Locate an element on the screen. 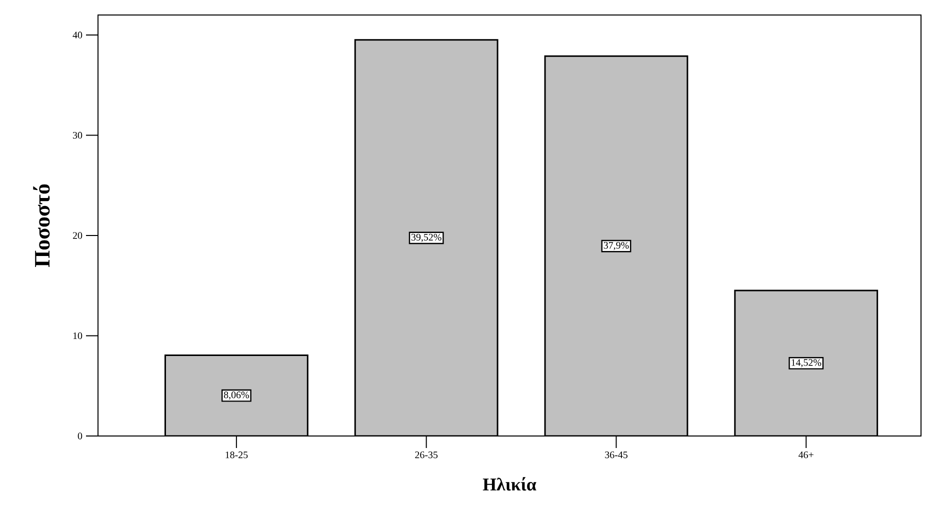 This screenshot has width=933, height=513. x-tick-label: 46+ is located at coordinates (806, 455).